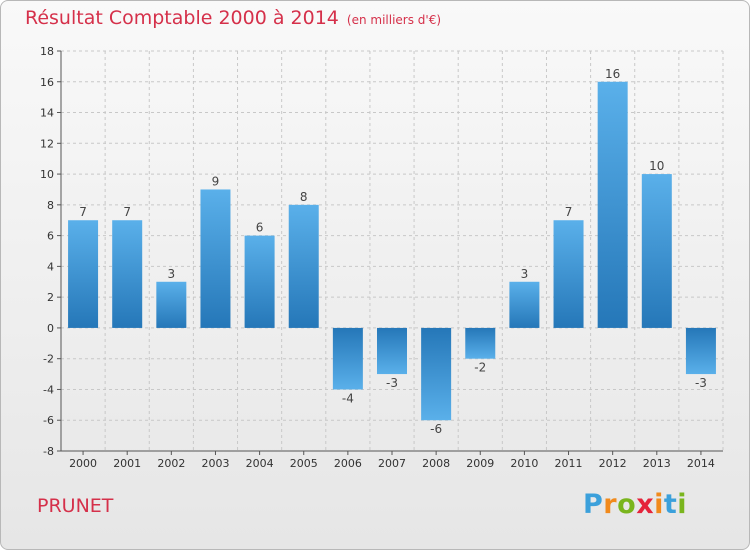  I want to click on y-tick-label: 8, so click(50, 205).